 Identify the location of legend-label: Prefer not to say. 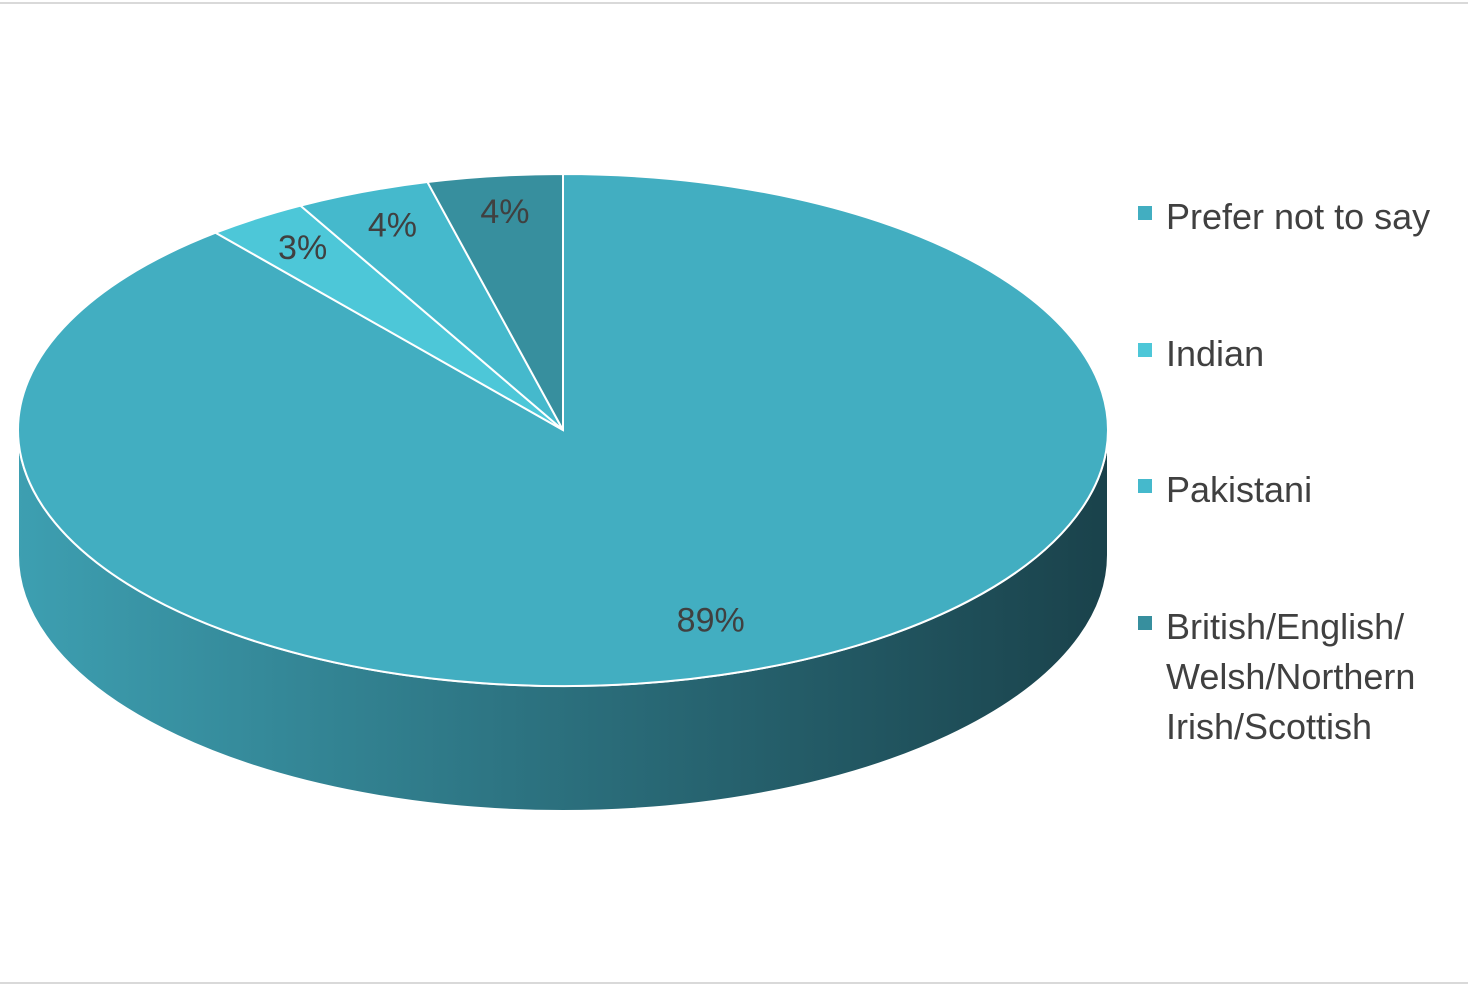
(1298, 216).